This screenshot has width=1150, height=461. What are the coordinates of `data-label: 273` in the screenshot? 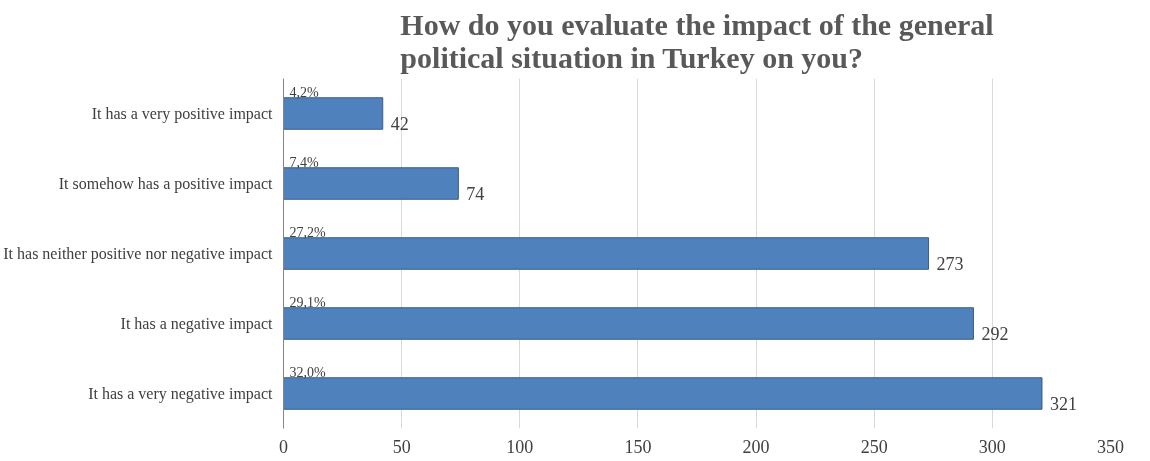 It's located at (950, 264).